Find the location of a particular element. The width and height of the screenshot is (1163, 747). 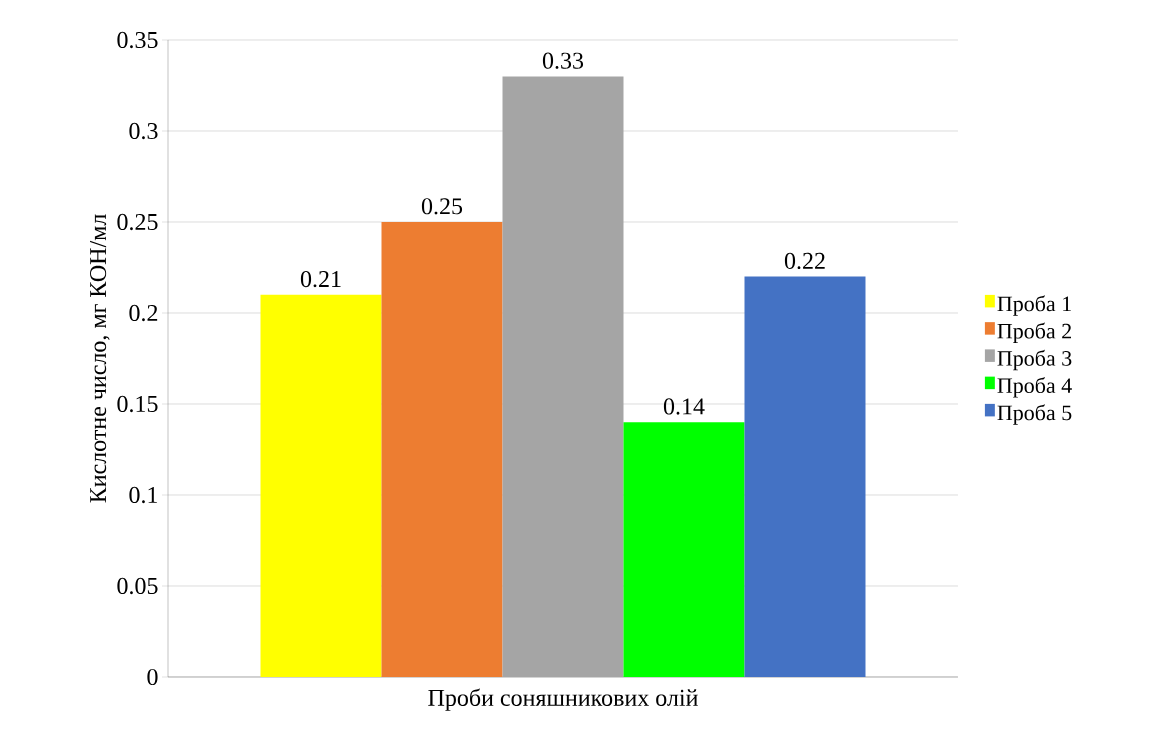

y-tick-label: 0.35 is located at coordinates (137, 40).